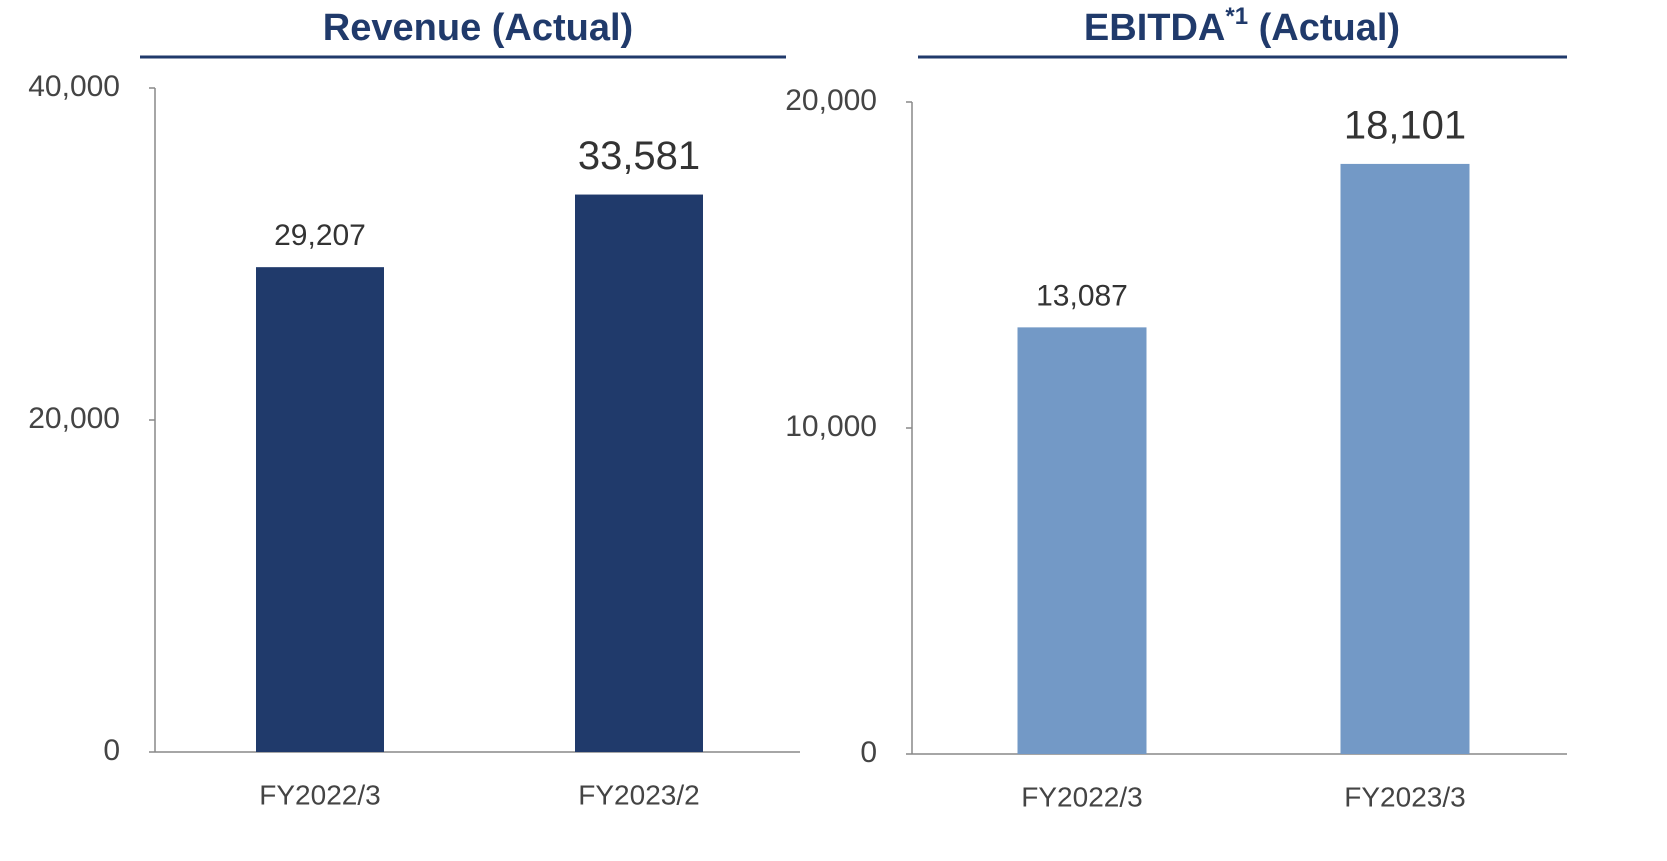  What do you see at coordinates (74, 86) in the screenshot?
I see `y-tick-label: 40,000` at bounding box center [74, 86].